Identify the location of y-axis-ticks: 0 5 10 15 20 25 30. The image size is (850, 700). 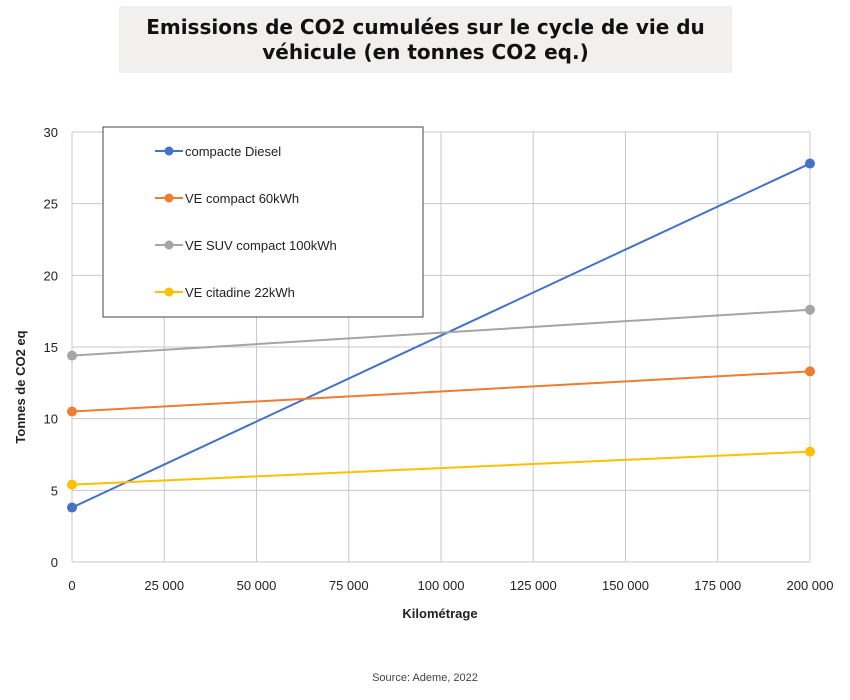
(51, 347).